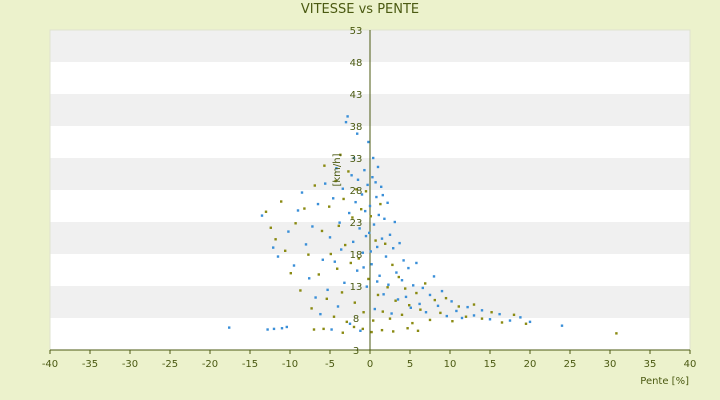 The image size is (720, 400). I want to click on x-tick-label: 5, so click(410, 364).